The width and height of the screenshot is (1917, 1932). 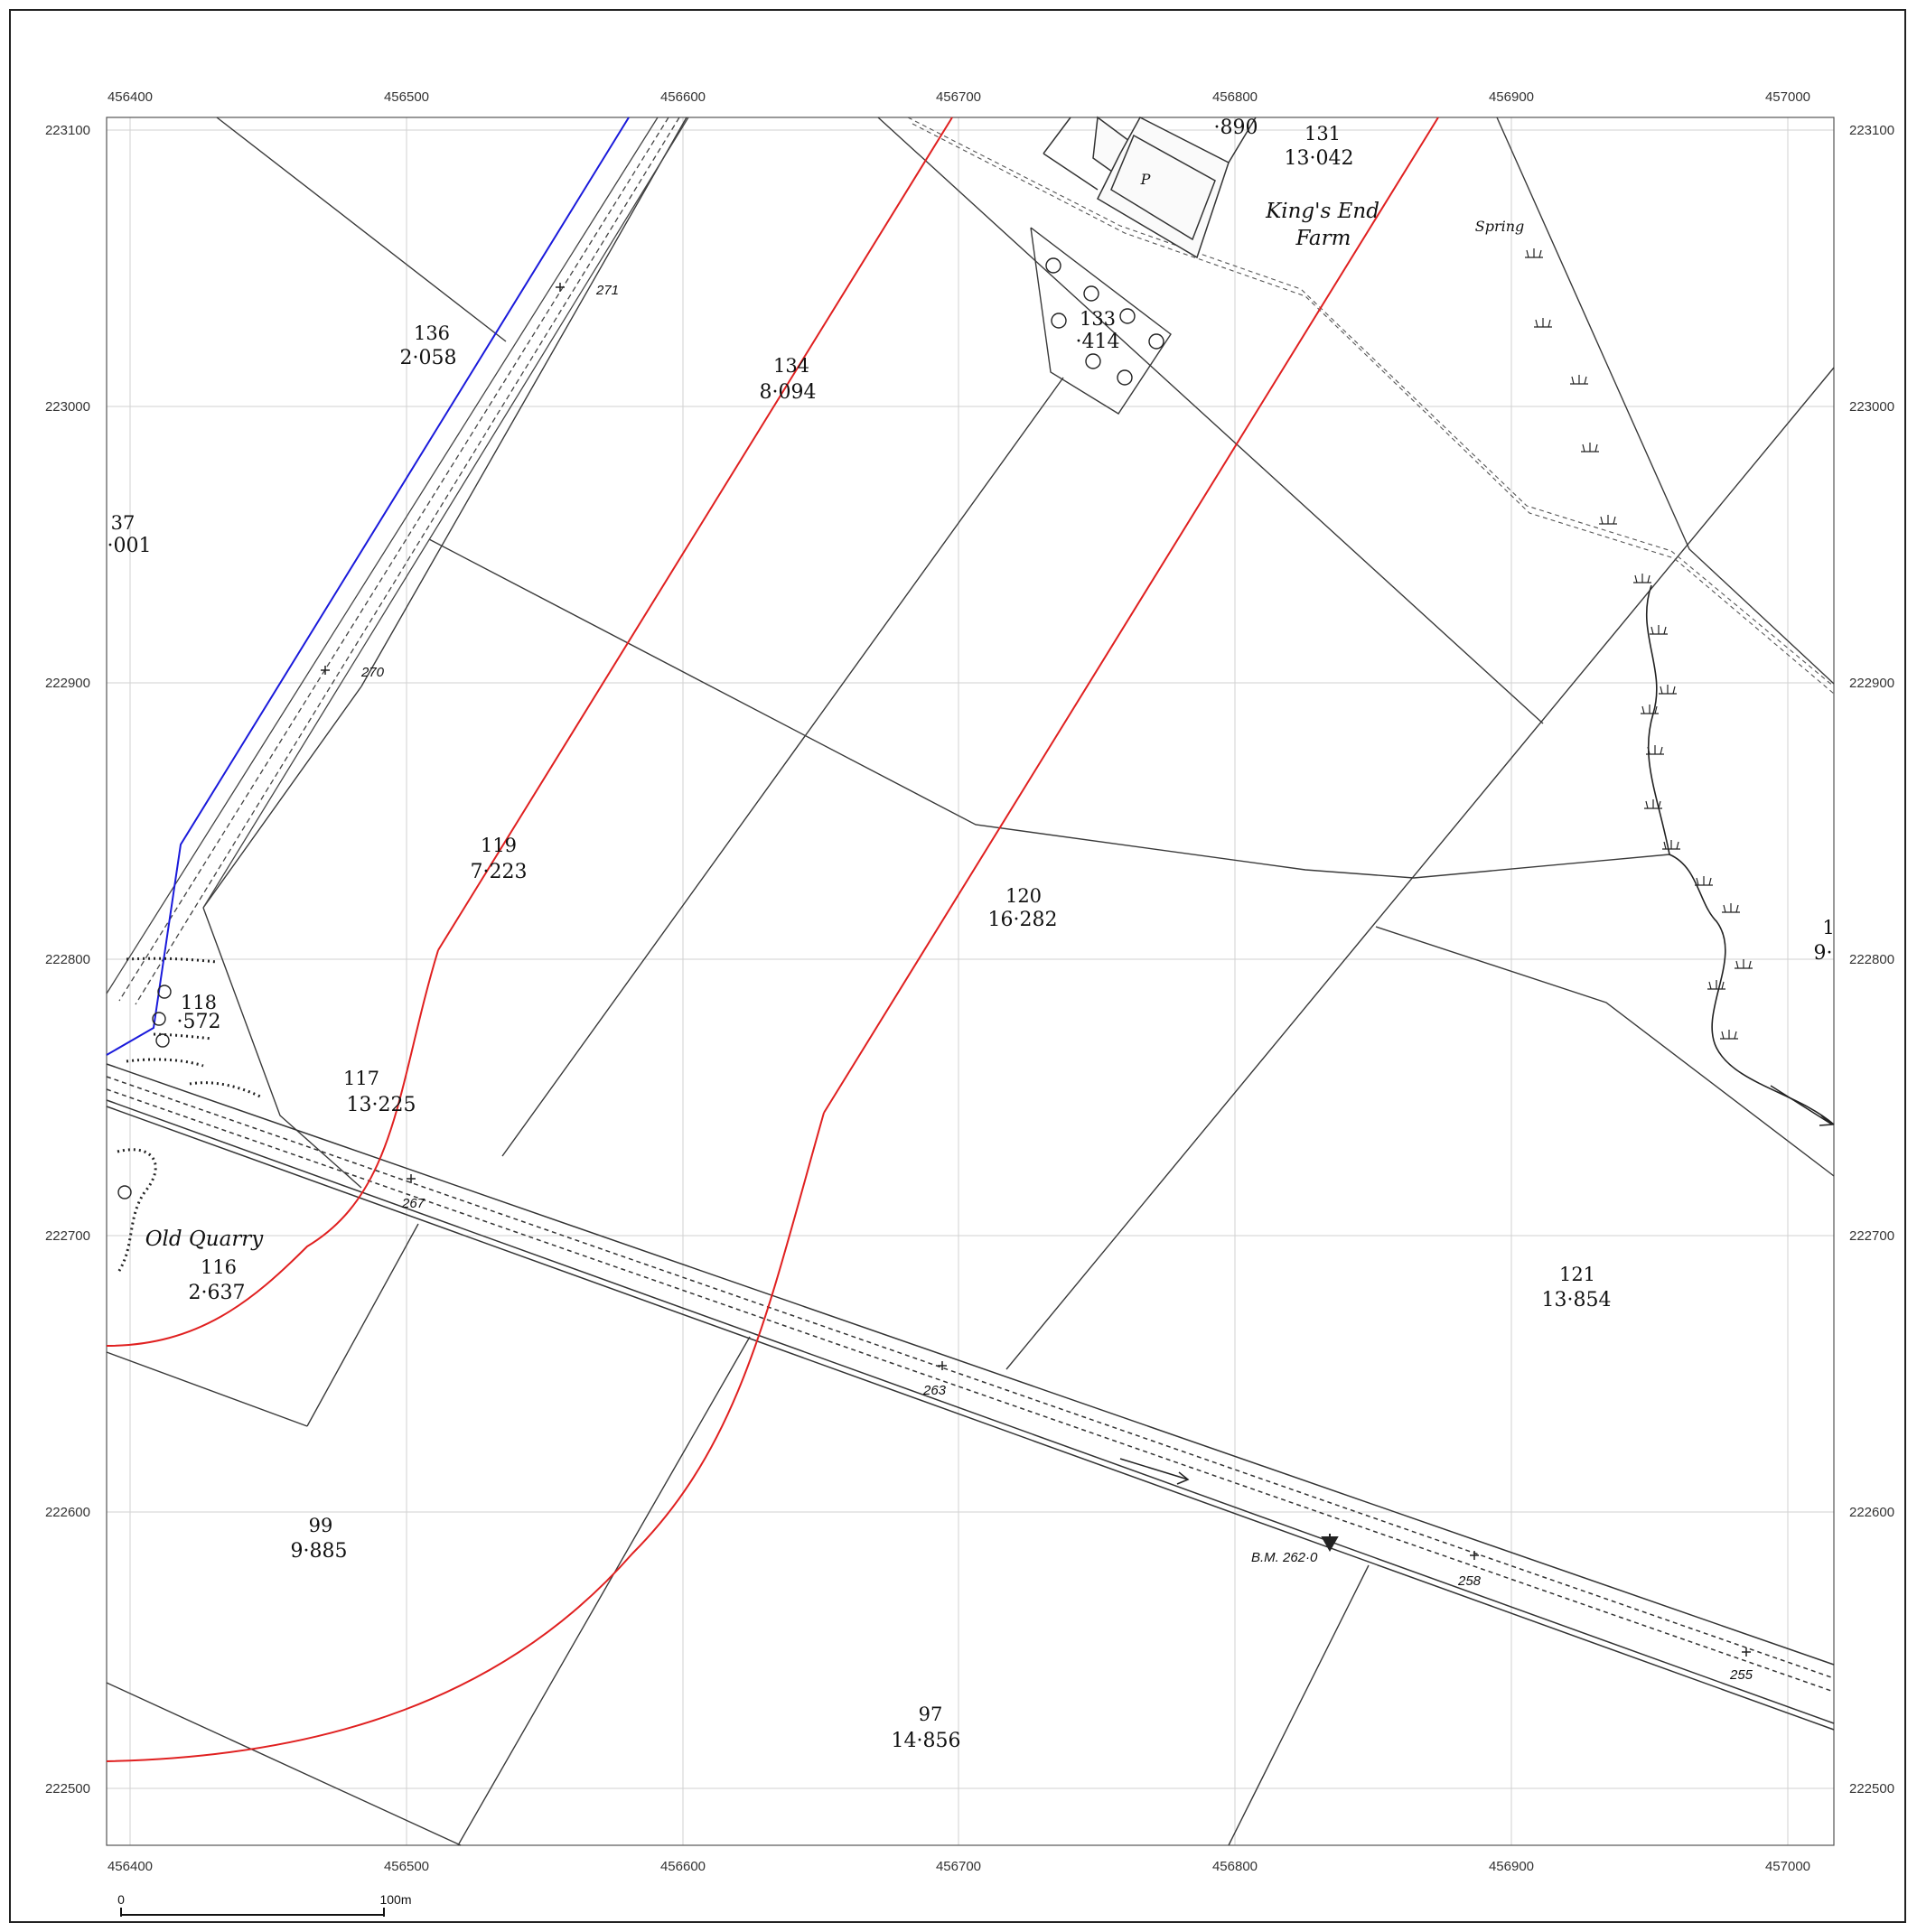 I want to click on road-north-south, so click(x=397, y=561).